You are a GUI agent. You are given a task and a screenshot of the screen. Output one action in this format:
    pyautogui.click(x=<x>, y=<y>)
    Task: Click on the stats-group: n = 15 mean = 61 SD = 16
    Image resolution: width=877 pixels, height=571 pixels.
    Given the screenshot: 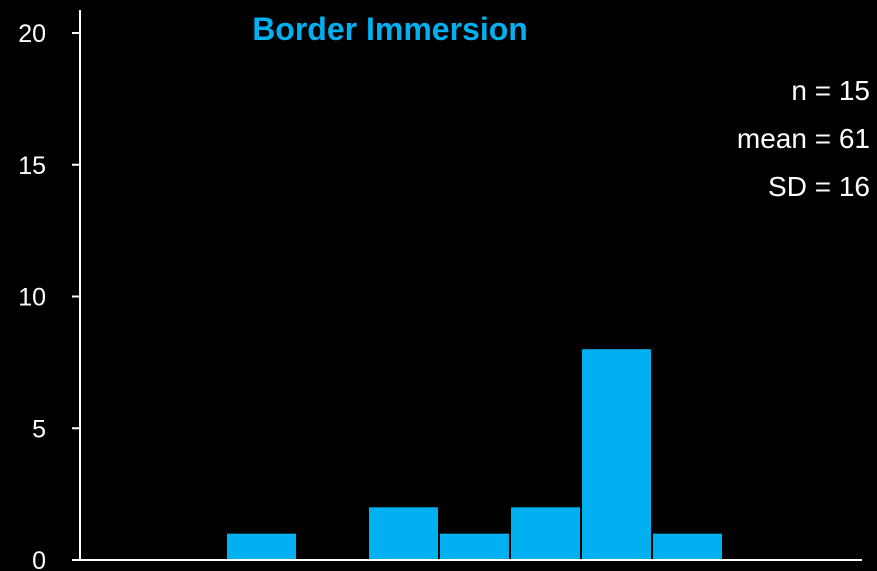 What is the action you would take?
    pyautogui.click(x=803, y=138)
    